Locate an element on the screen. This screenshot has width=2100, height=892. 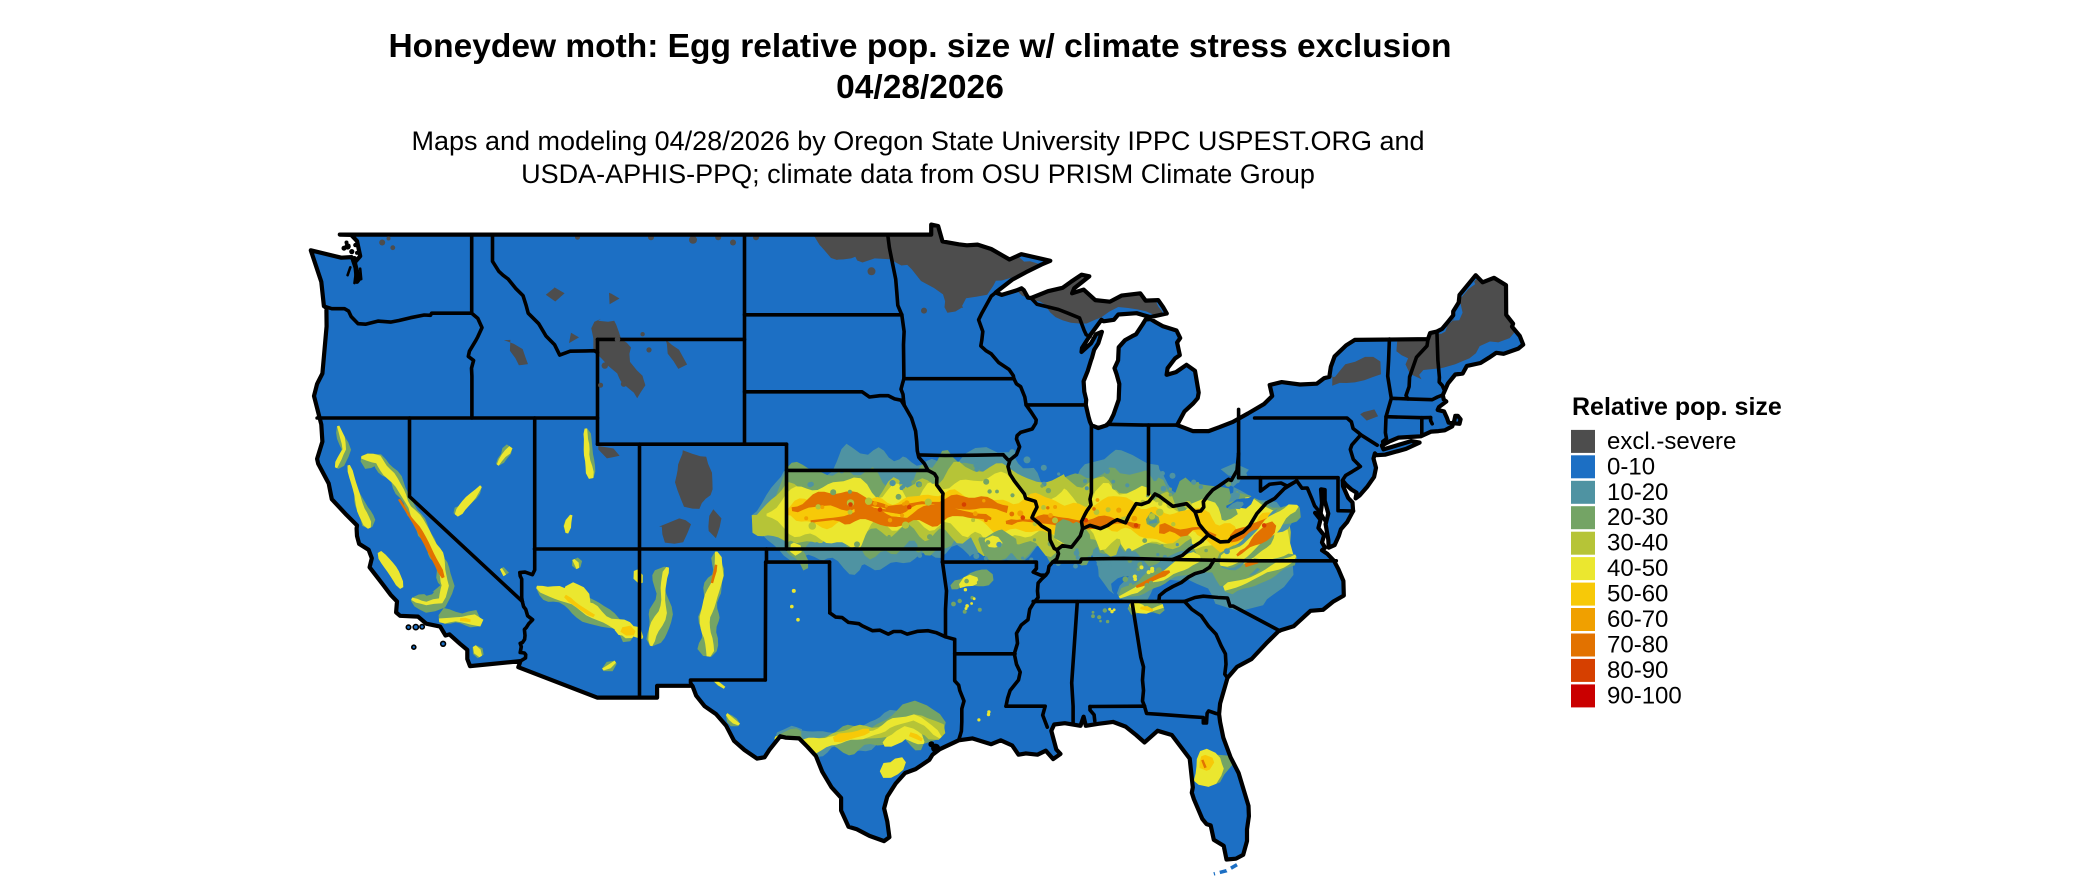
svg-text: 60-70 is located at coordinates (1637, 619).